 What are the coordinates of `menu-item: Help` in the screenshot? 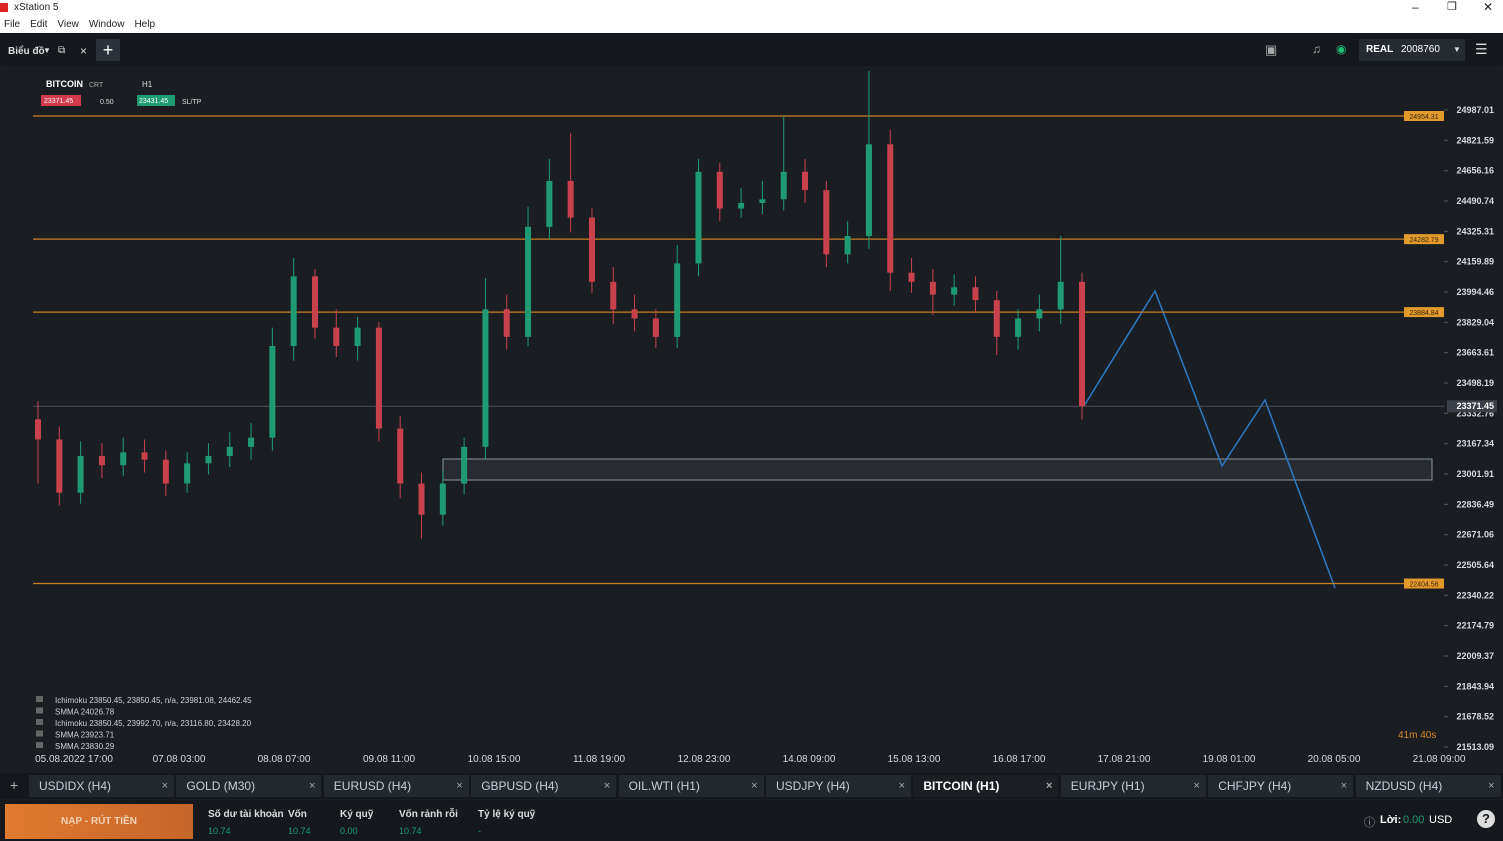 It's located at (145, 24).